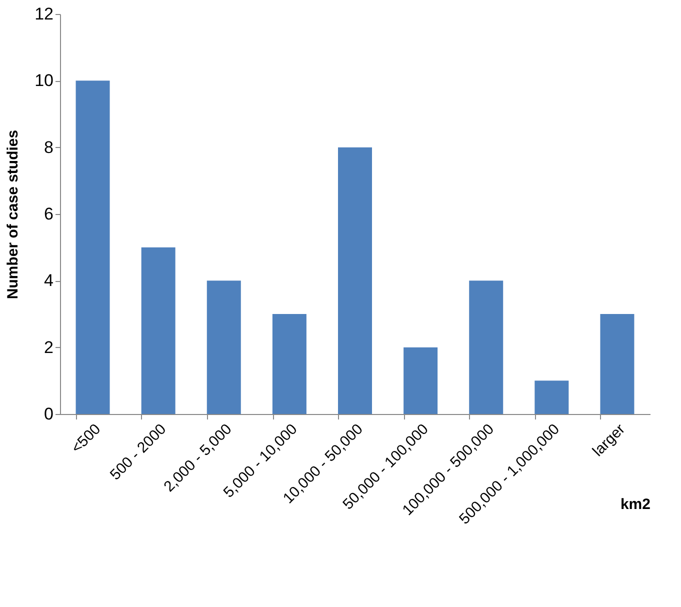 The width and height of the screenshot is (681, 607). Describe the element at coordinates (49, 214) in the screenshot. I see `y-tick-label: 6` at that location.